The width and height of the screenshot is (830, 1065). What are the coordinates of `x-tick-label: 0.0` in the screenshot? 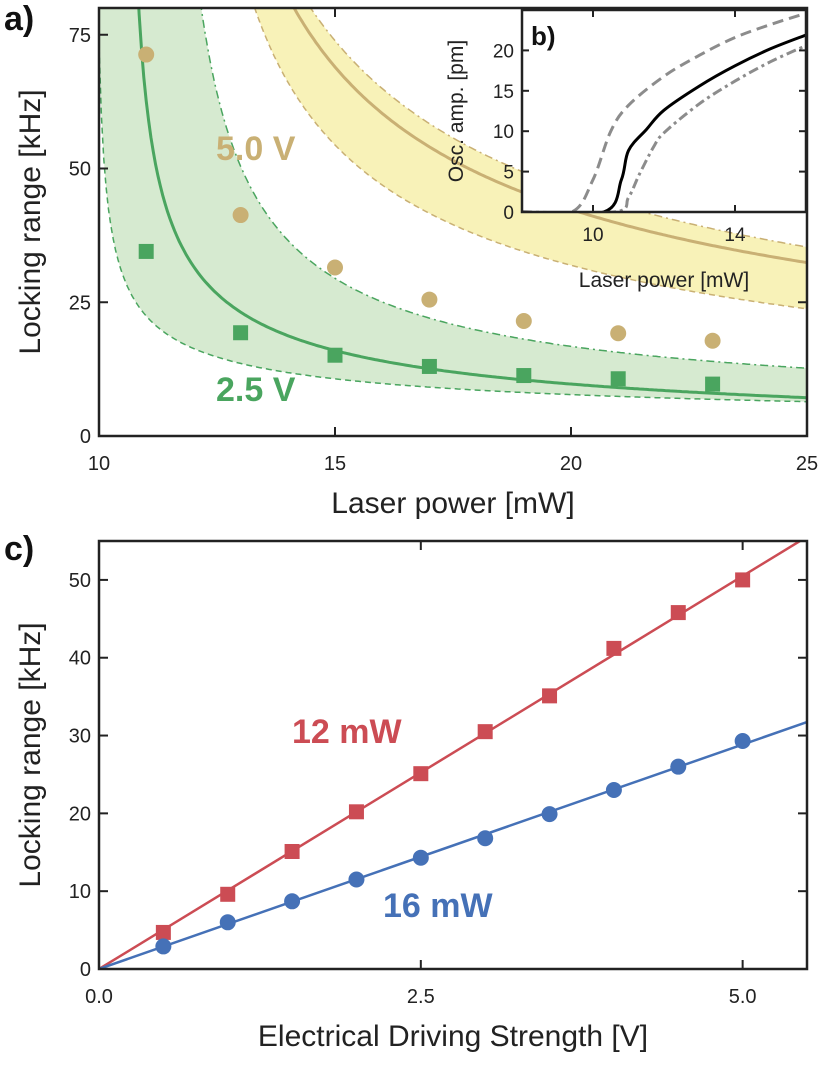 It's located at (99, 997).